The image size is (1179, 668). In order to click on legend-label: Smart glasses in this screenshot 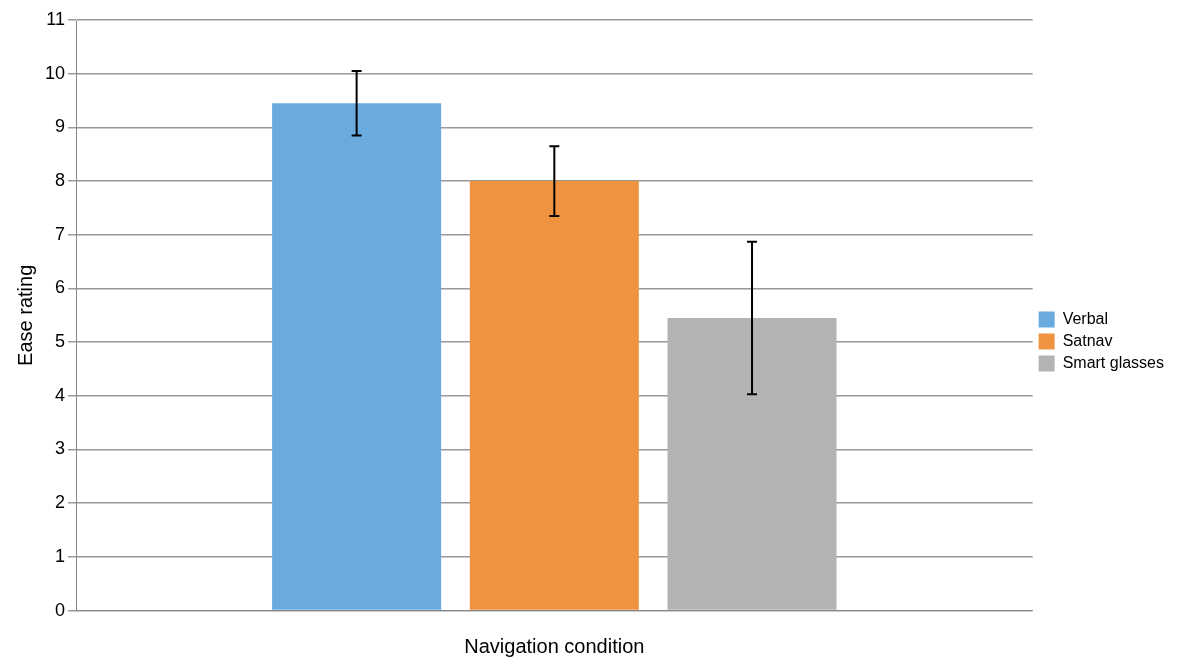, I will do `click(1113, 362)`.